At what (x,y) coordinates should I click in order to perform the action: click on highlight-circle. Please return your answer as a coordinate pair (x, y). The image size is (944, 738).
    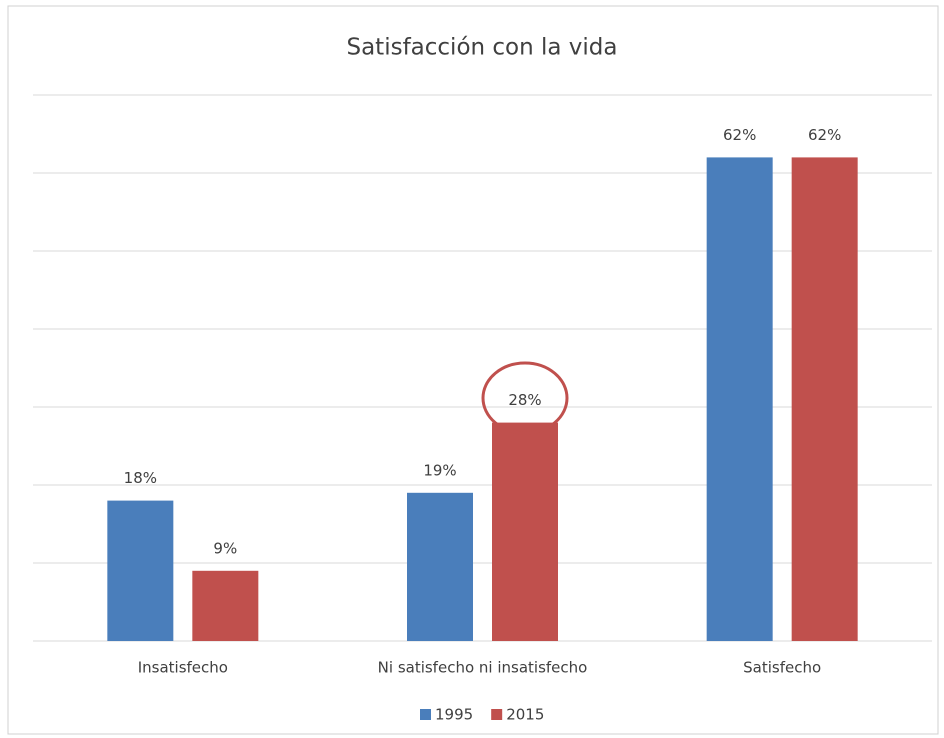
    Looking at the image, I should click on (525, 398).